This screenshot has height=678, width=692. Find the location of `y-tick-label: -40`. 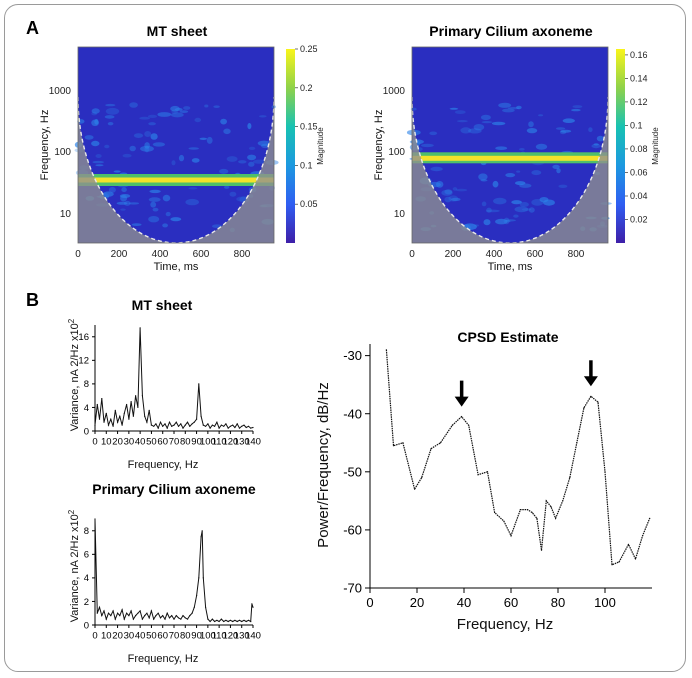

y-tick-label: -40 is located at coordinates (352, 413).